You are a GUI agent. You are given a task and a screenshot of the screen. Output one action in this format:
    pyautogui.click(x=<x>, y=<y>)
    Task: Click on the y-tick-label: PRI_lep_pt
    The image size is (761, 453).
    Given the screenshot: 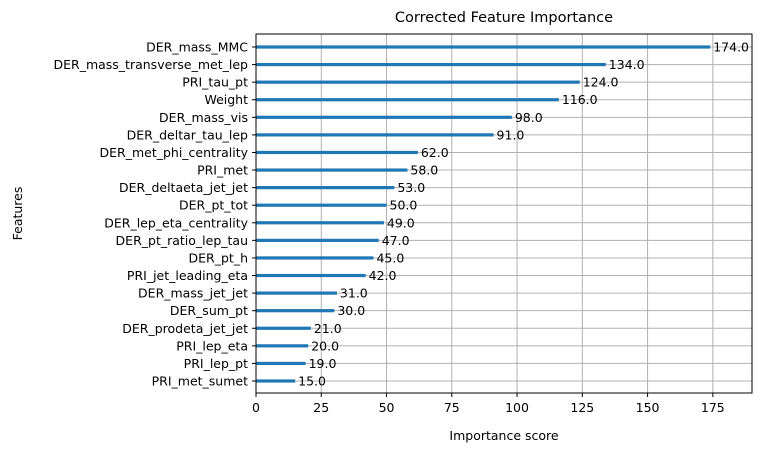 What is the action you would take?
    pyautogui.click(x=216, y=363)
    